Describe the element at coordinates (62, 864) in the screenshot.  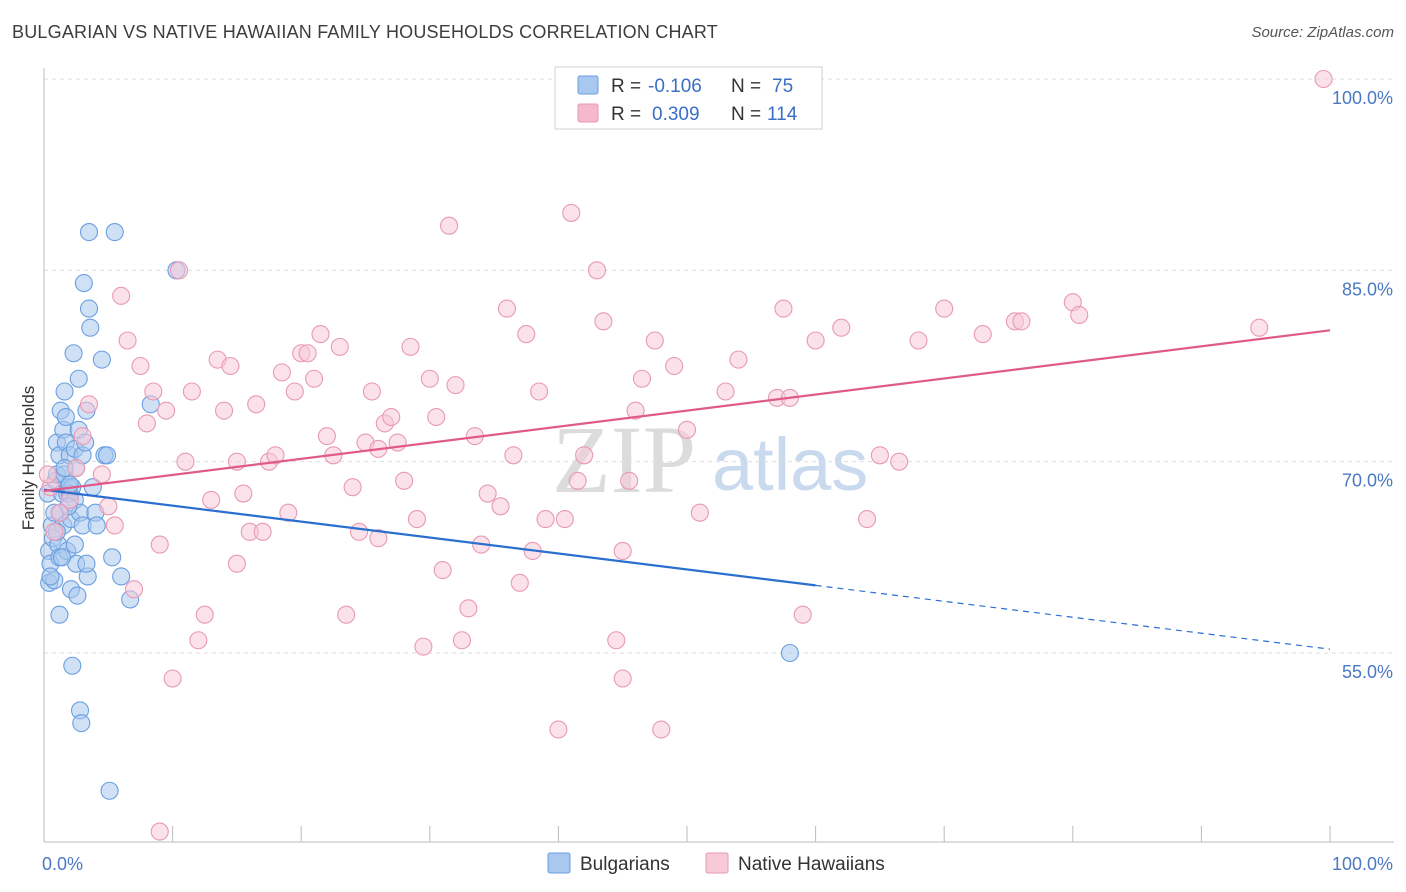
I see `x-tick-label-min: 0.0%` at that location.